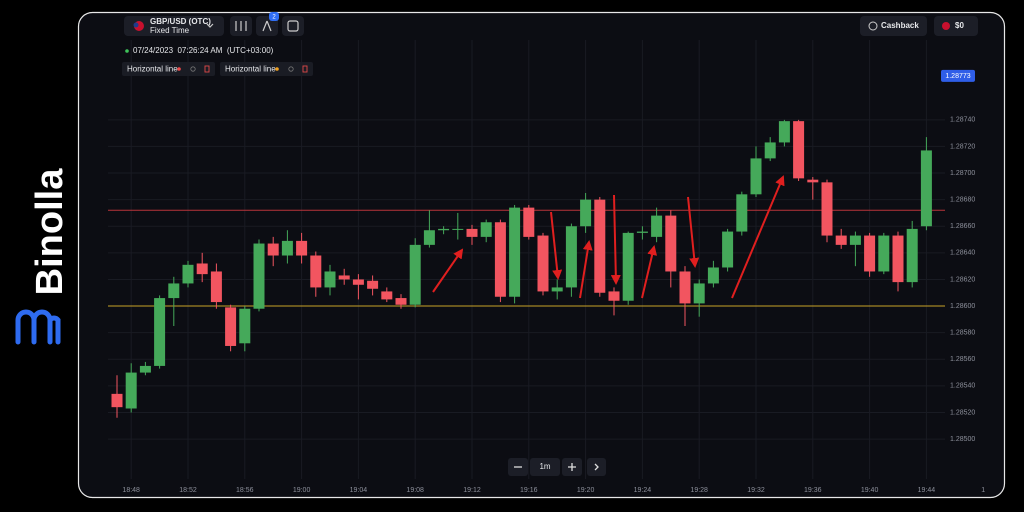 This screenshot has width=1024, height=512. I want to click on pair-selector: GBP/USD (OTC) Fixed Time, so click(174, 26).